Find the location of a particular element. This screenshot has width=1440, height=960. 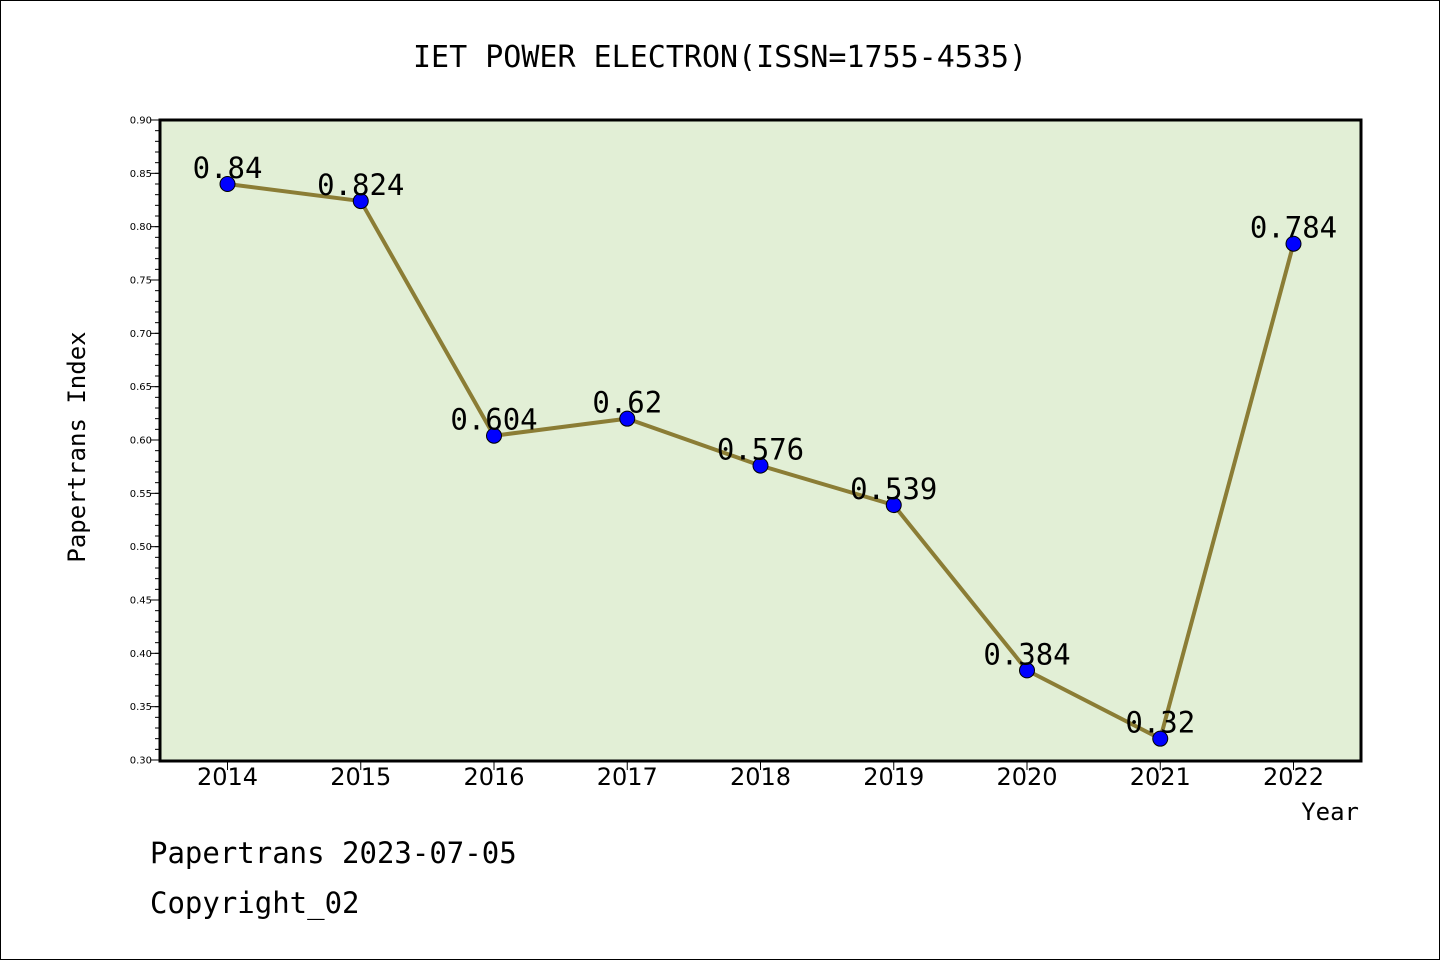

data-label: 0.604 is located at coordinates (493, 420).